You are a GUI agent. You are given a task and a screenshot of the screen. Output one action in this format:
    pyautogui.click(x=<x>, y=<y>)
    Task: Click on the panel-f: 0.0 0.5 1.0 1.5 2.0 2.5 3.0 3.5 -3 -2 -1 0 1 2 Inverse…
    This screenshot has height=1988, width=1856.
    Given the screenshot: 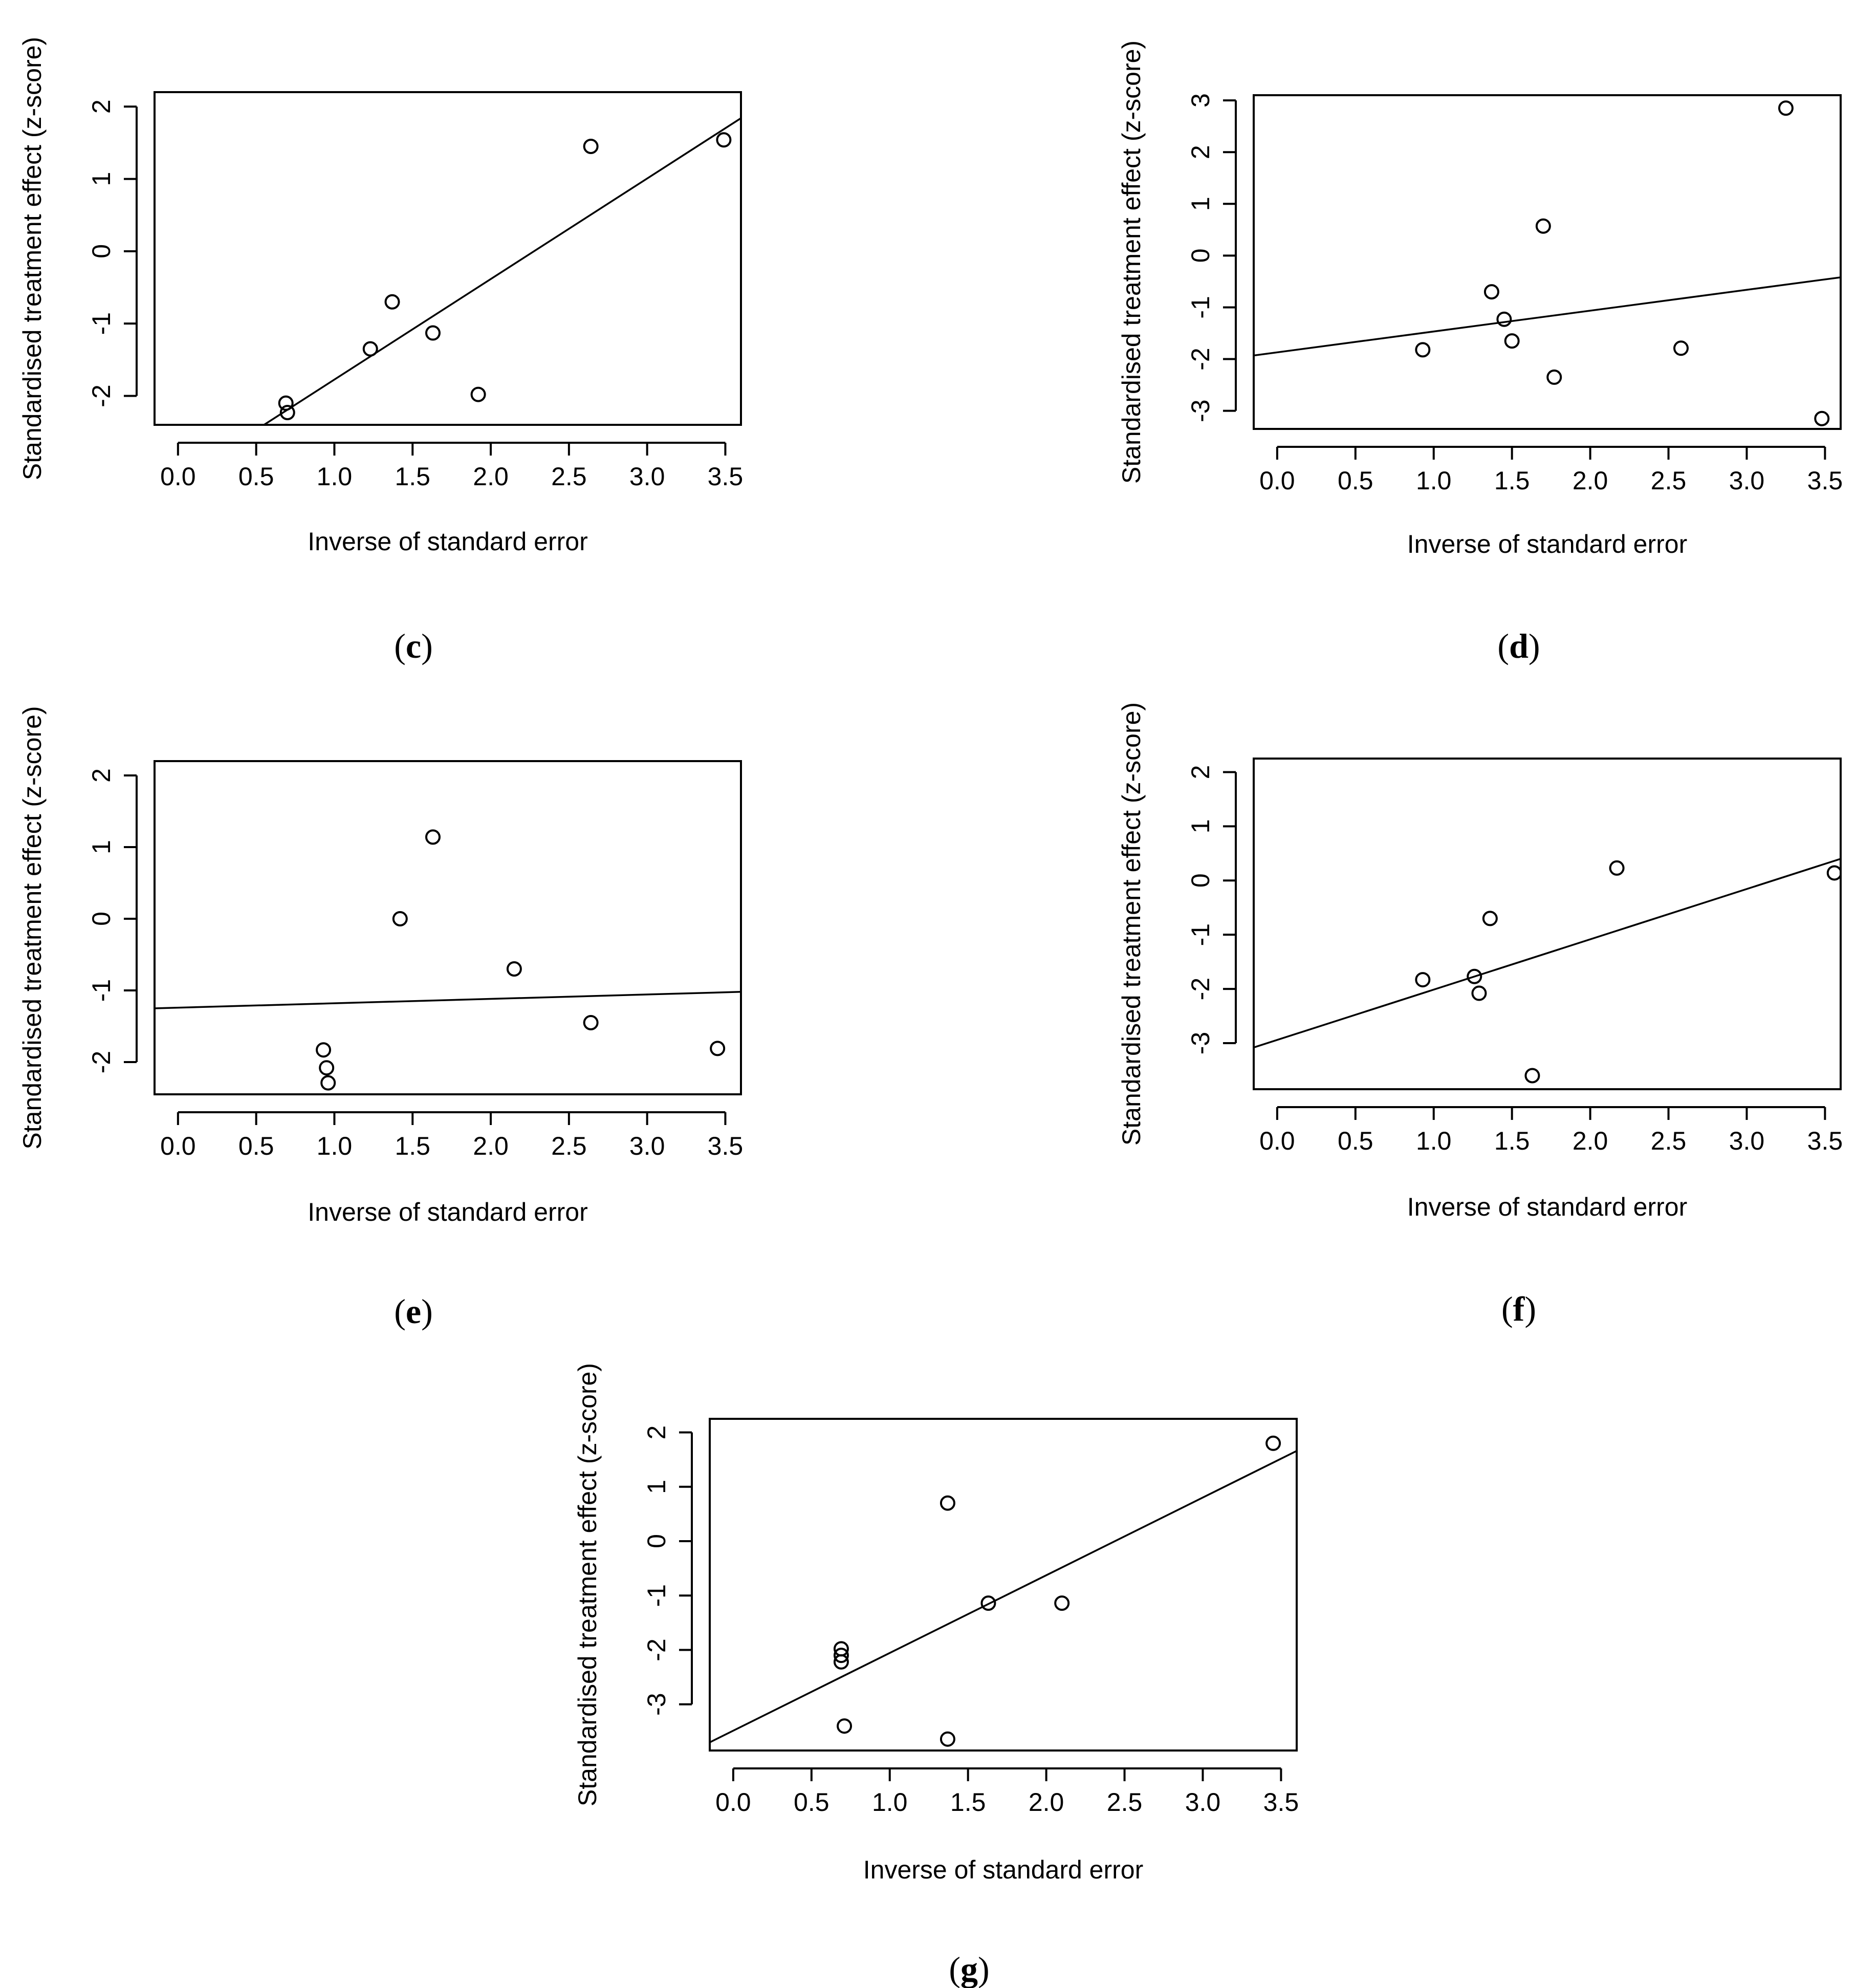 What is the action you would take?
    pyautogui.click(x=1480, y=1015)
    